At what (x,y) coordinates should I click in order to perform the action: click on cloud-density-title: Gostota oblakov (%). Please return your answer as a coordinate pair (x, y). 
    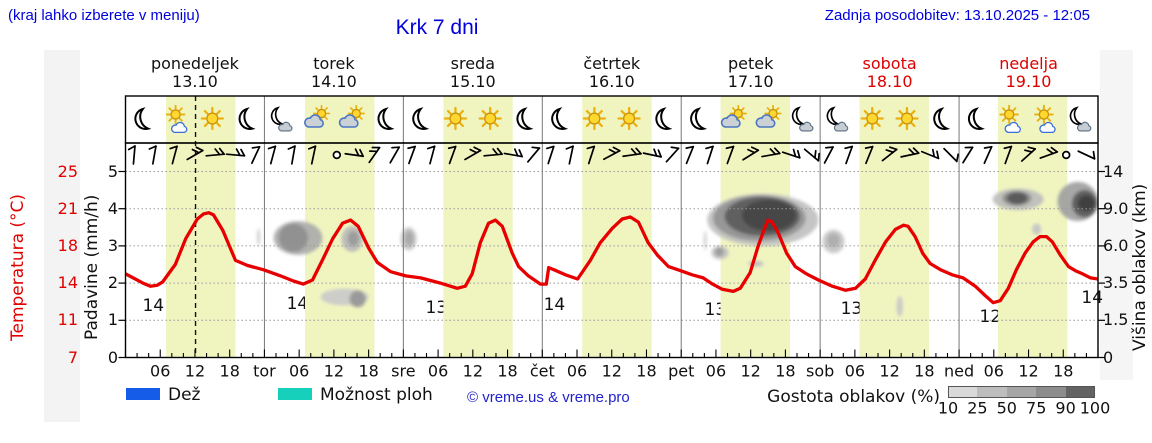
    Looking at the image, I should click on (853, 397).